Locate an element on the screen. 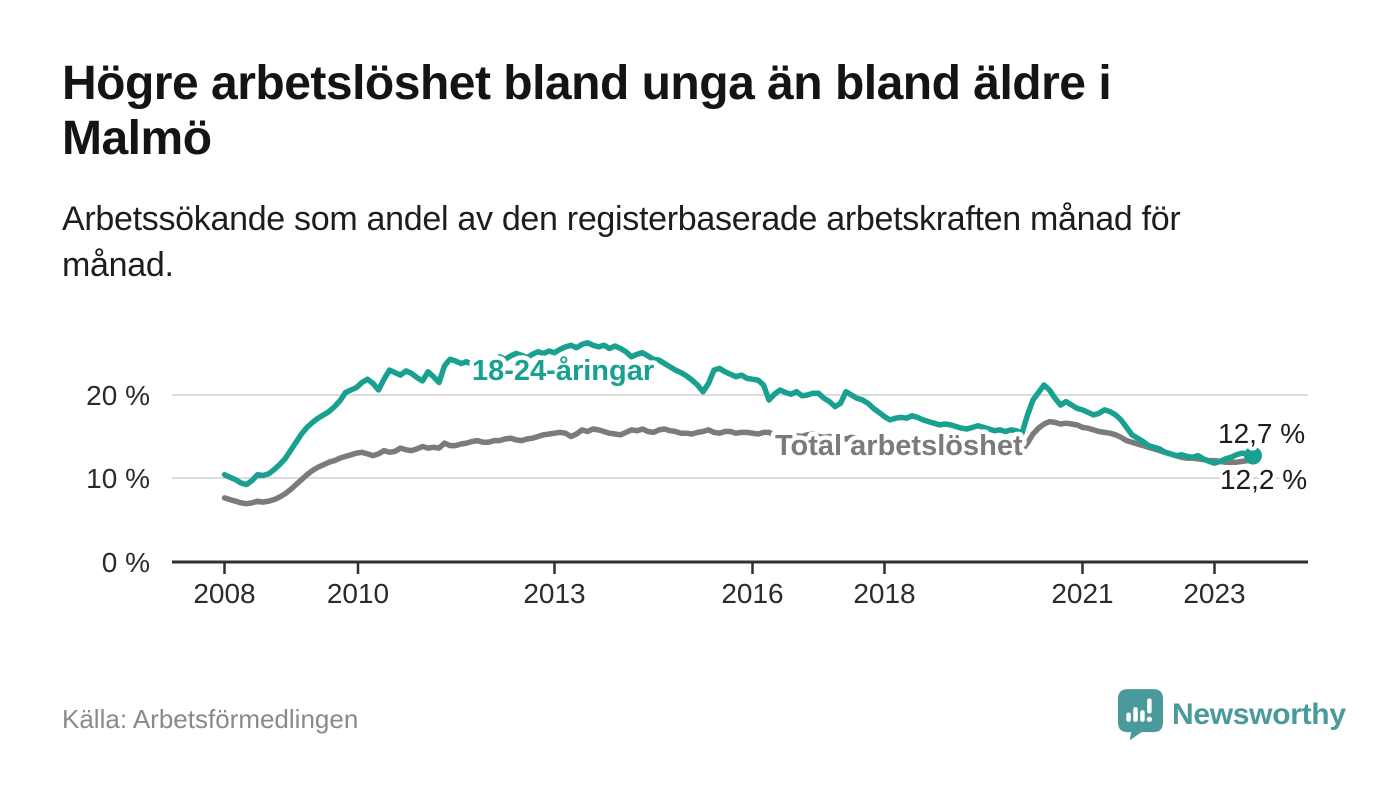 Image resolution: width=1400 pixels, height=794 pixels. x-tick-label-2010: 2010 is located at coordinates (358, 593).